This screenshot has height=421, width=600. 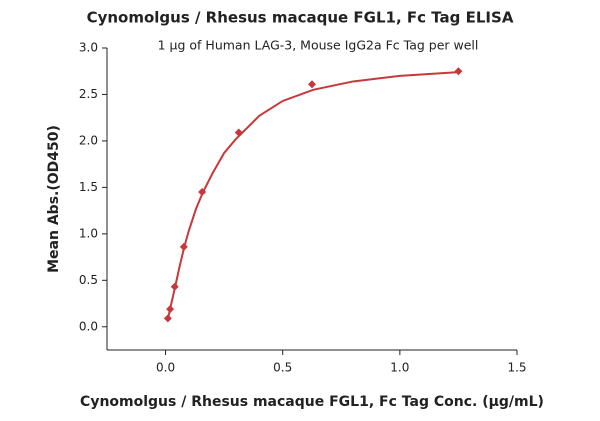 What do you see at coordinates (54, 199) in the screenshot?
I see `y-axis-label: Mean Abs.(OD450)` at bounding box center [54, 199].